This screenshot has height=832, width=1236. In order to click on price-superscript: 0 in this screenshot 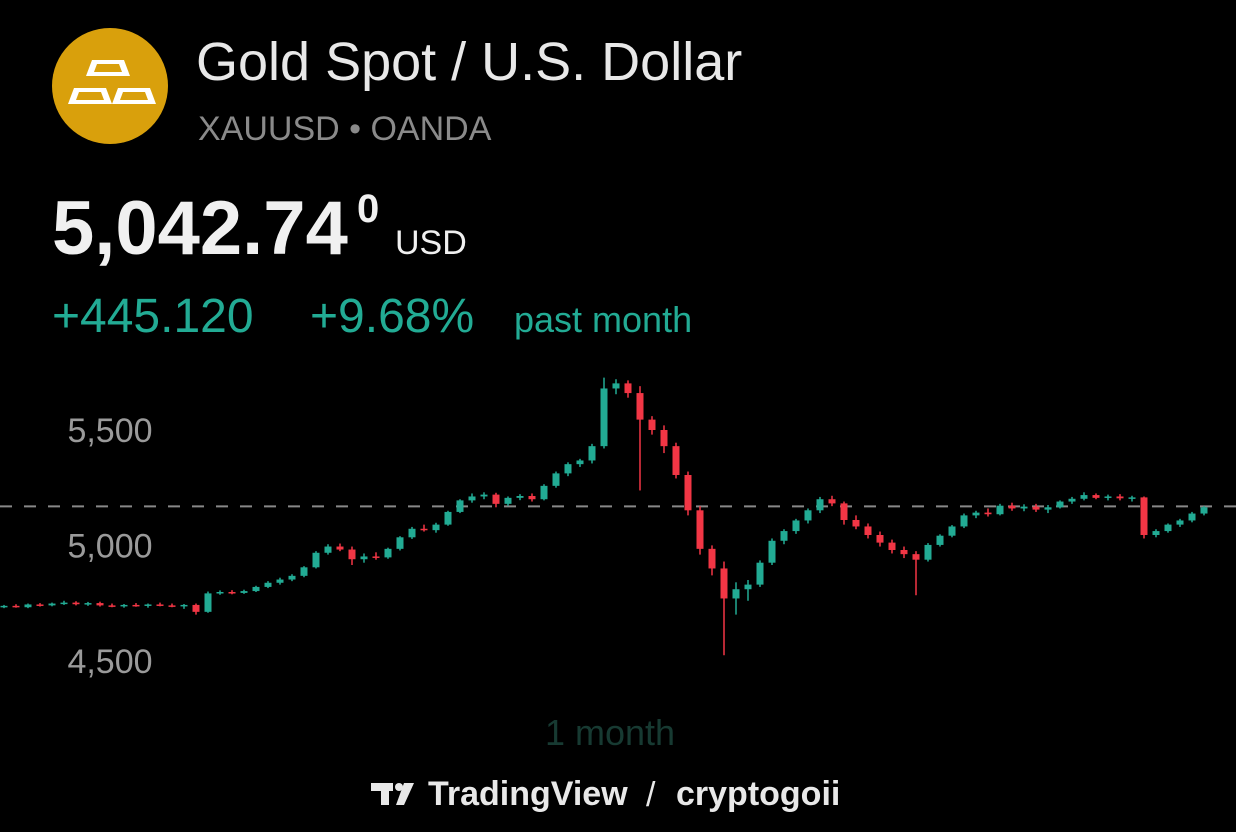, I will do `click(368, 209)`.